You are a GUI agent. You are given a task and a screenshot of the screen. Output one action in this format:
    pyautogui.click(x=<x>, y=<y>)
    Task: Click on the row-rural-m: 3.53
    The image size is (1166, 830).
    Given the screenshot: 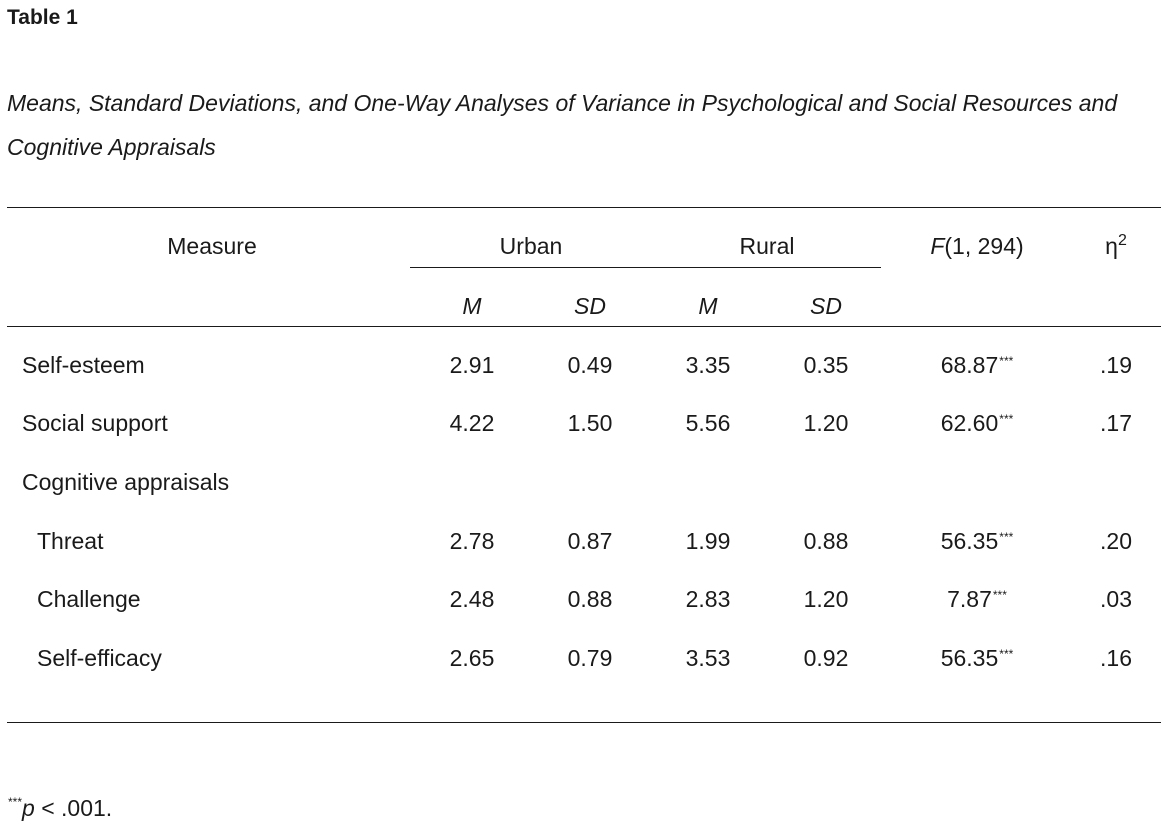 What is the action you would take?
    pyautogui.click(x=708, y=658)
    